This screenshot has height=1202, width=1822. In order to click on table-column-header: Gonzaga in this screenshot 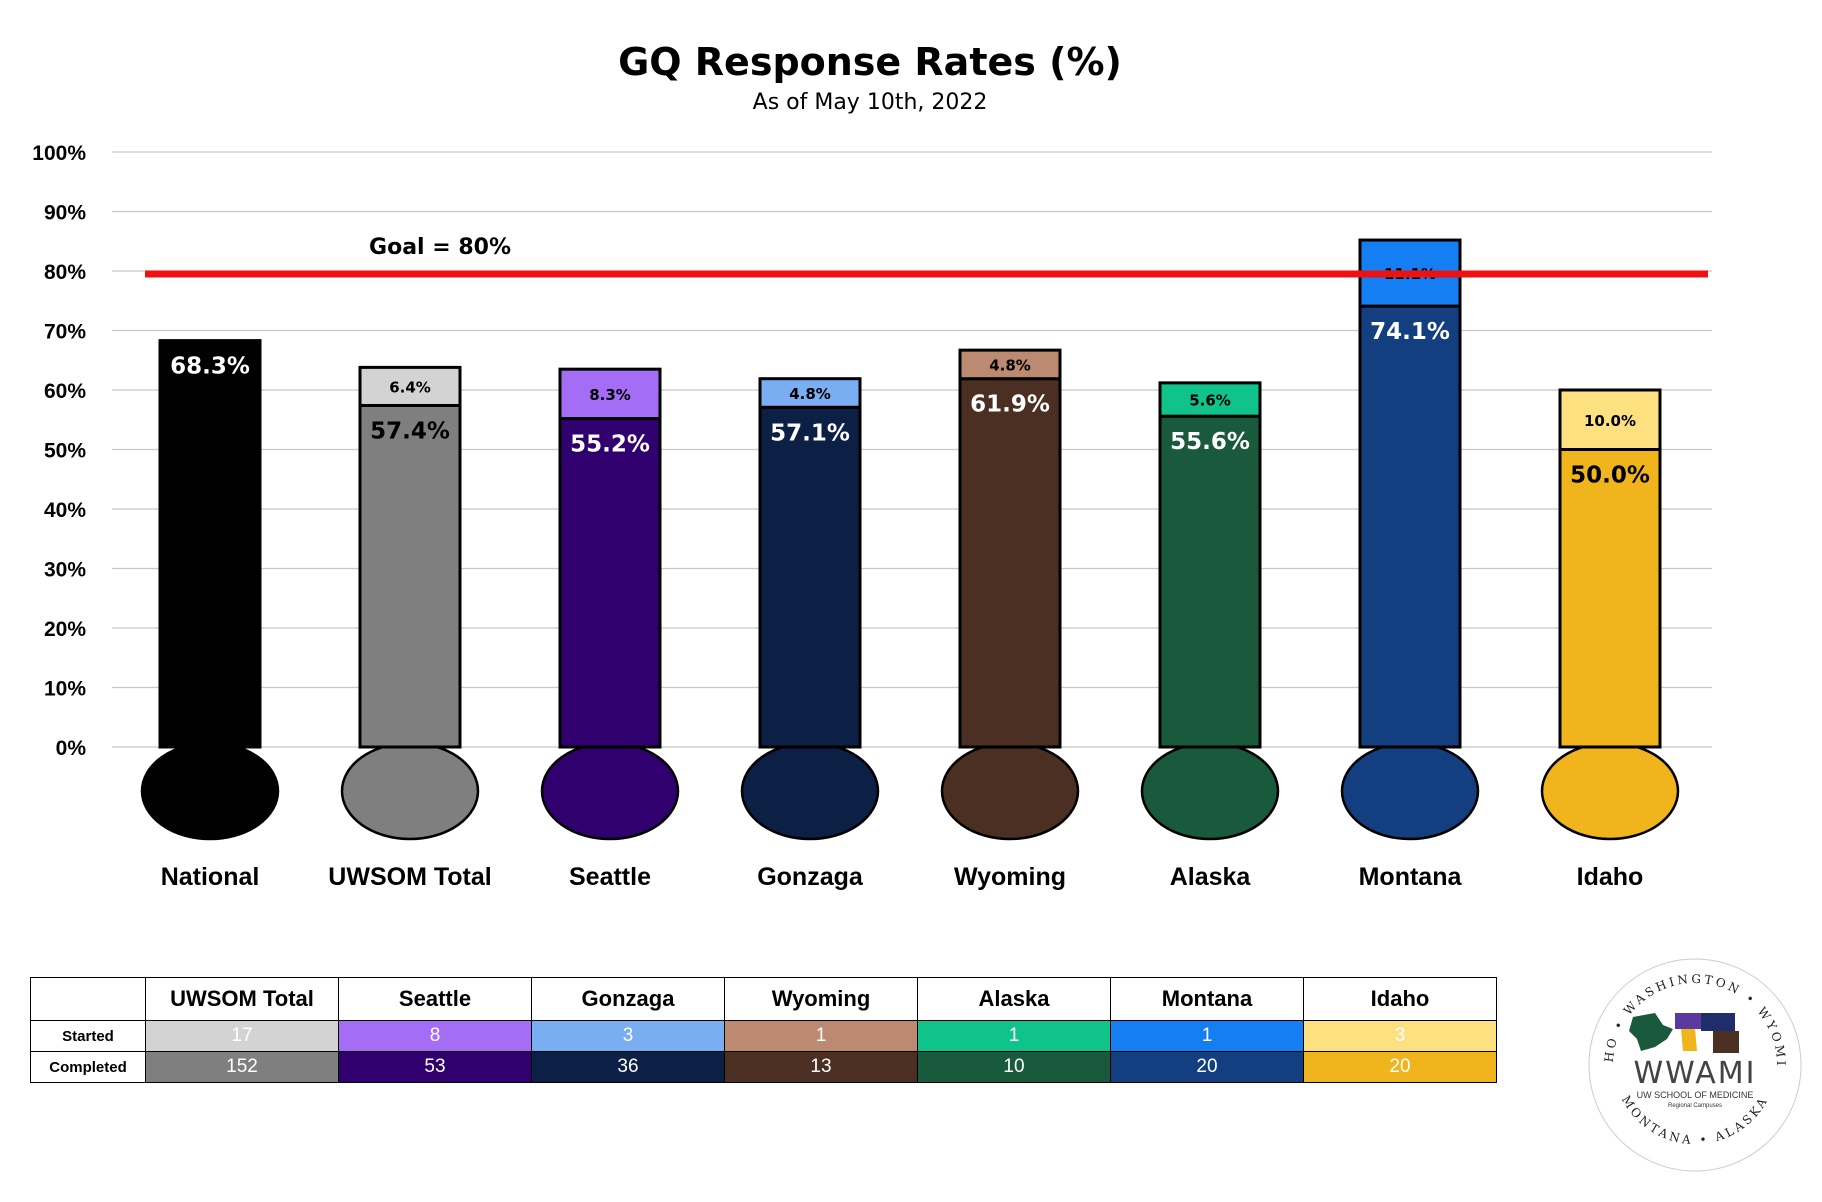, I will do `click(628, 999)`.